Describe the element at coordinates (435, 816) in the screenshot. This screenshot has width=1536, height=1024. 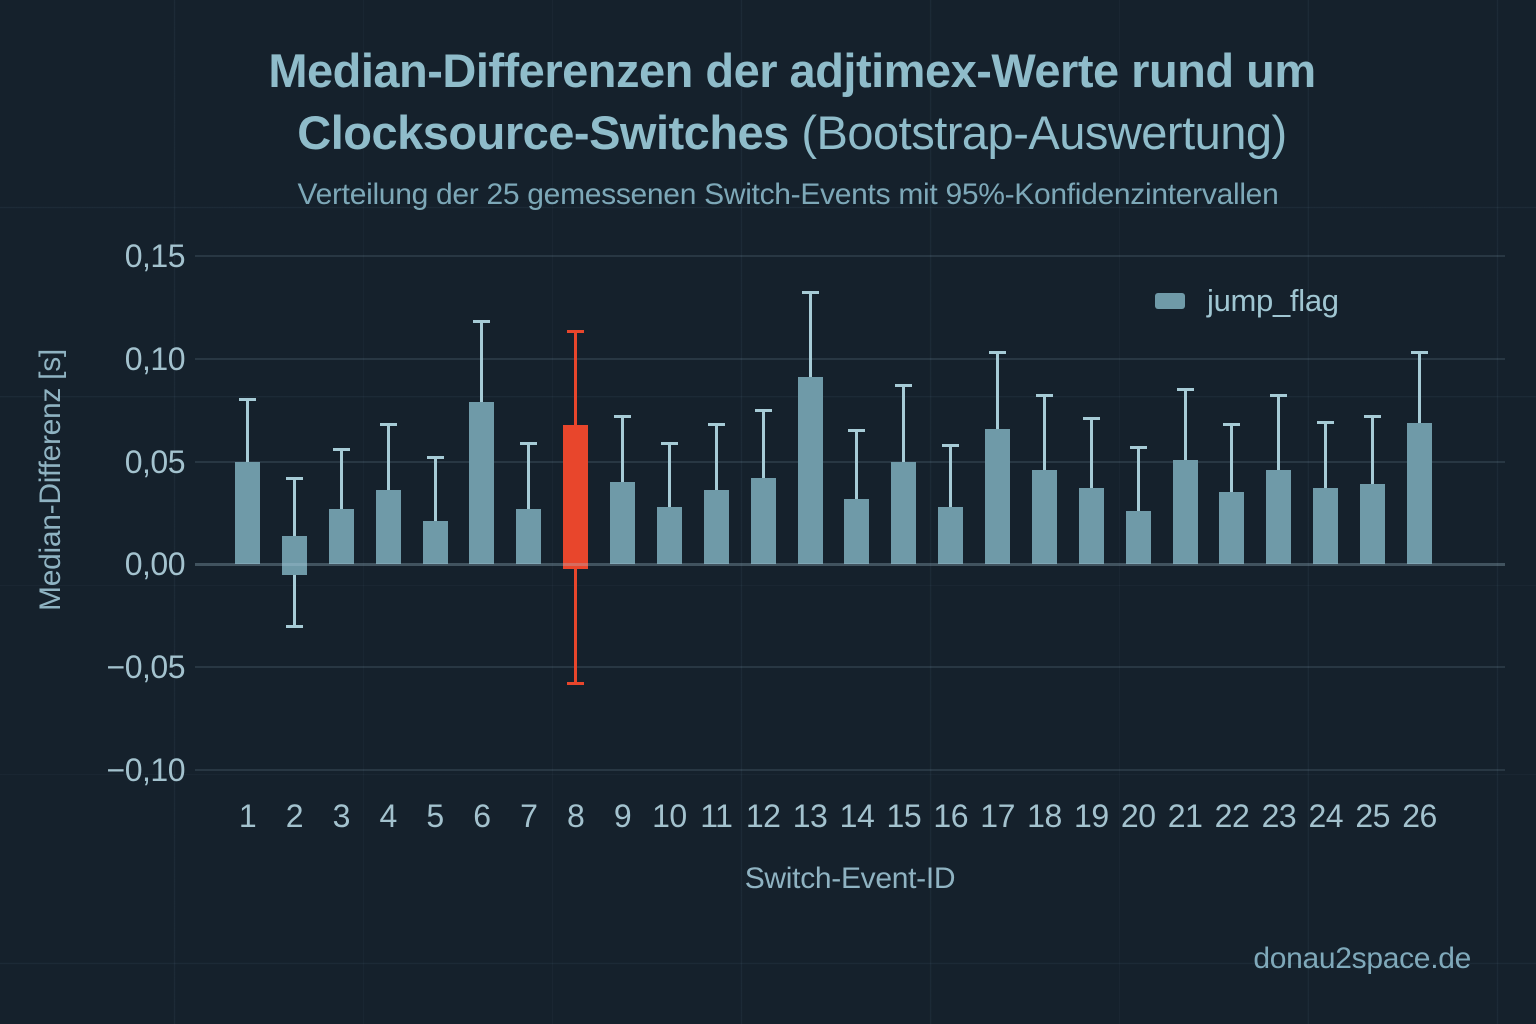
I see `x-tick-label-5: 5` at that location.